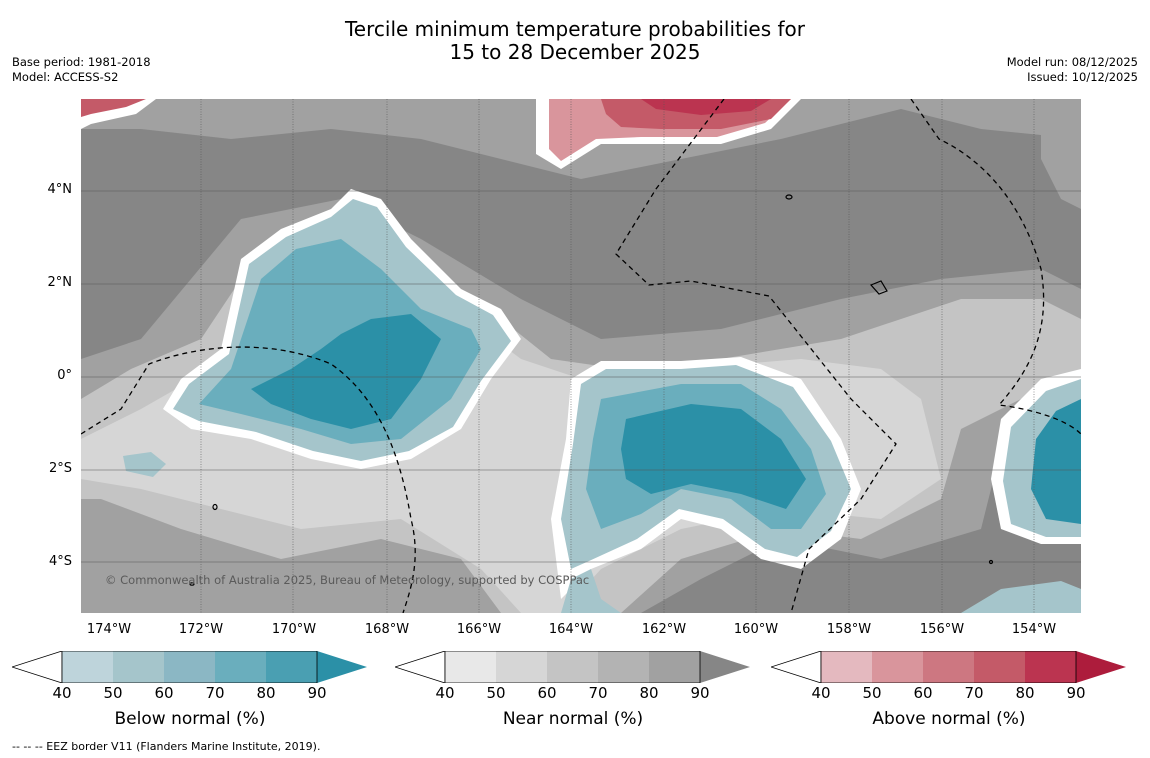  Describe the element at coordinates (571, 629) in the screenshot. I see `lon-tick-164w: 164°W` at that location.